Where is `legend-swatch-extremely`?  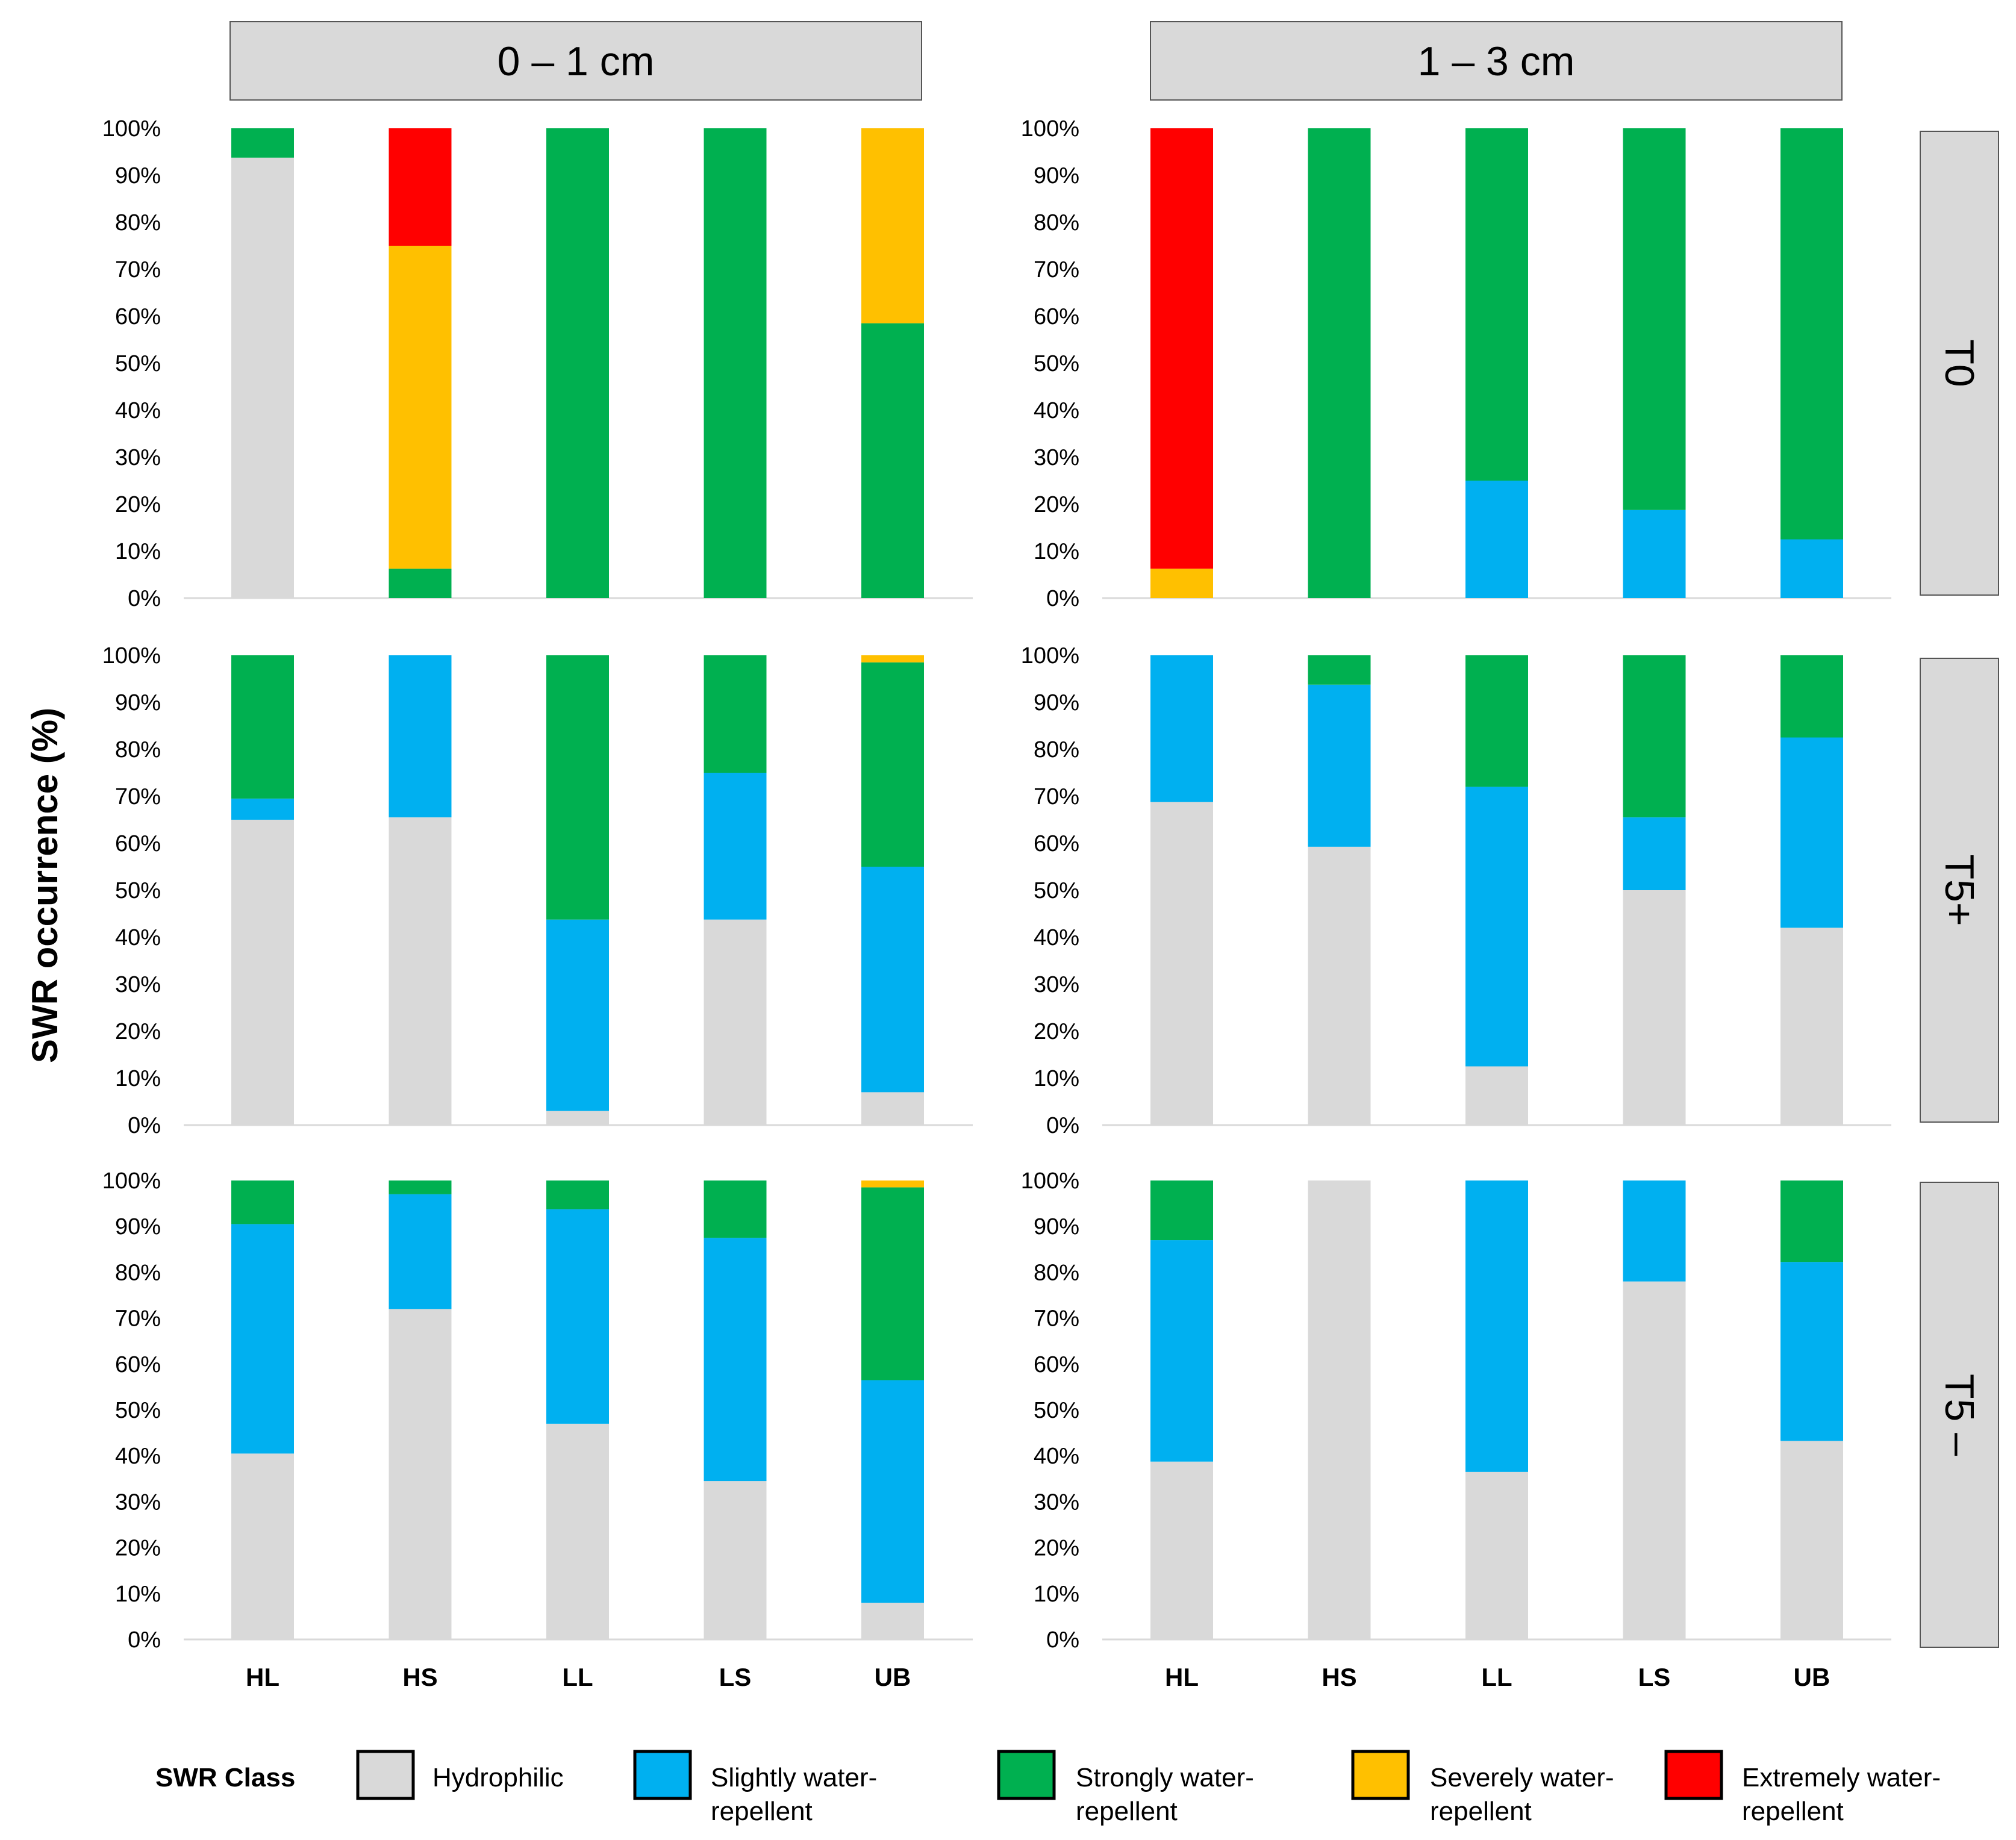 legend-swatch-extremely is located at coordinates (1693, 1775).